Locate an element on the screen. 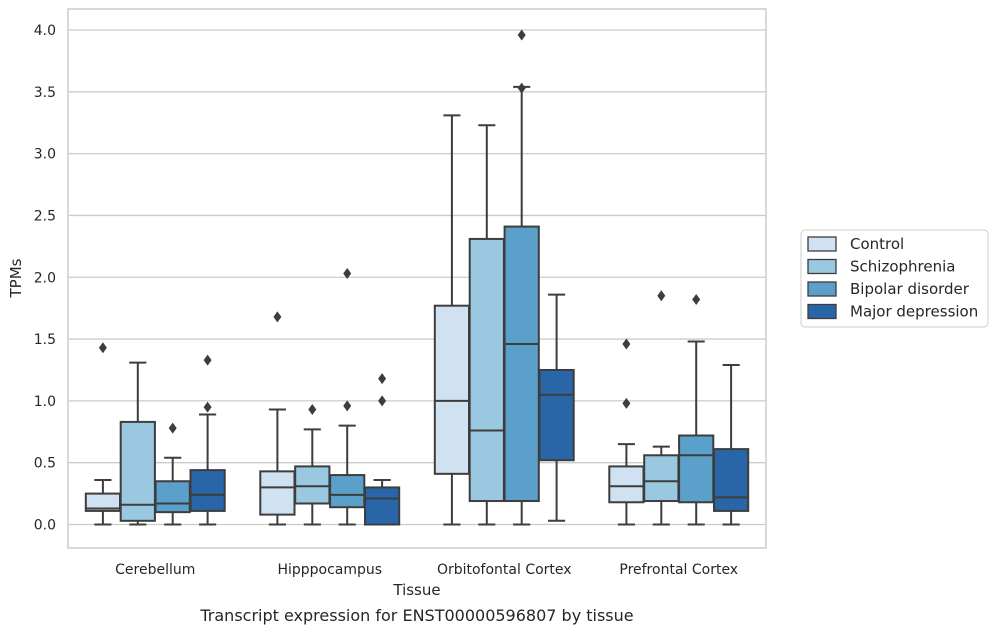  y-tick-label: 1.5 is located at coordinates (45, 340).